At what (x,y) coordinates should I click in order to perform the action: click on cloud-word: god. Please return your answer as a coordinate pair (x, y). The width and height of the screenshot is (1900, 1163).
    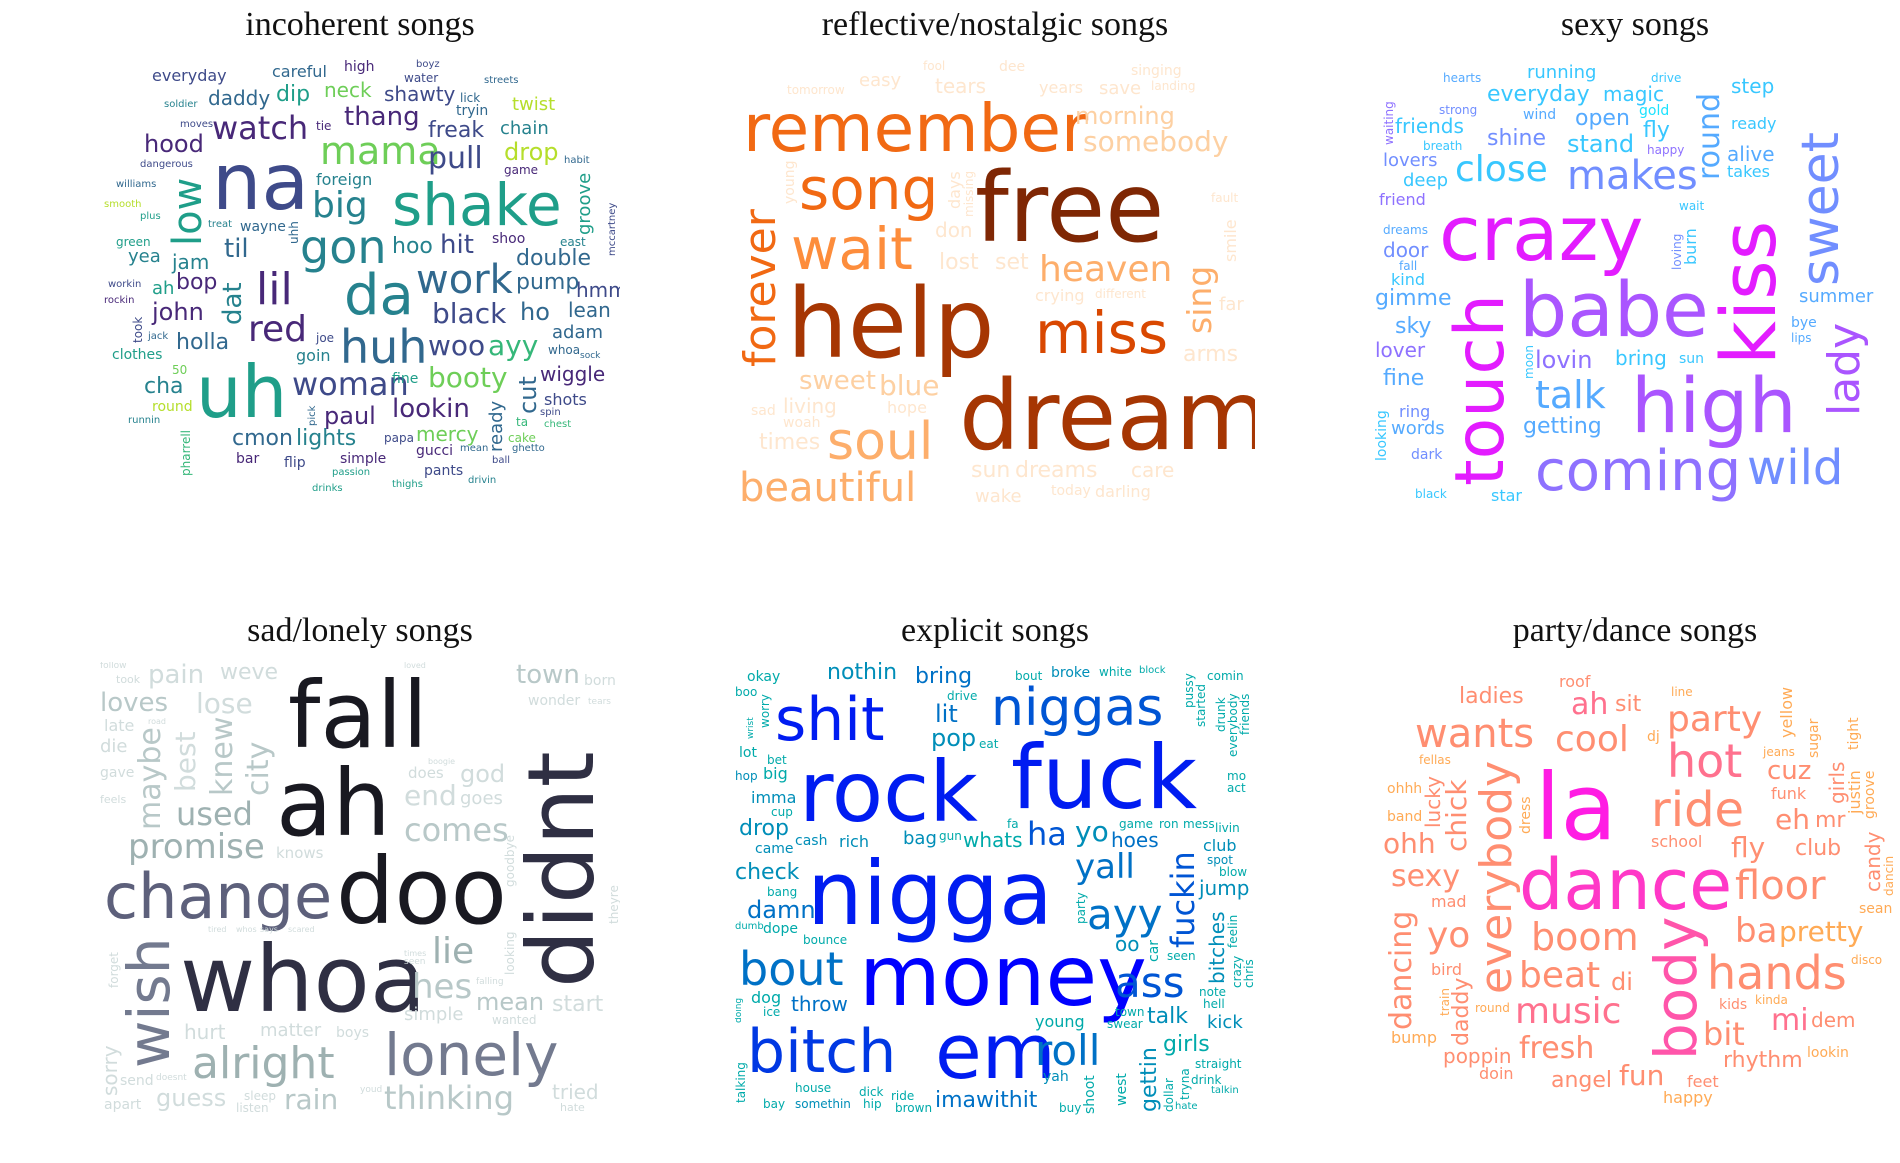
    Looking at the image, I should click on (483, 774).